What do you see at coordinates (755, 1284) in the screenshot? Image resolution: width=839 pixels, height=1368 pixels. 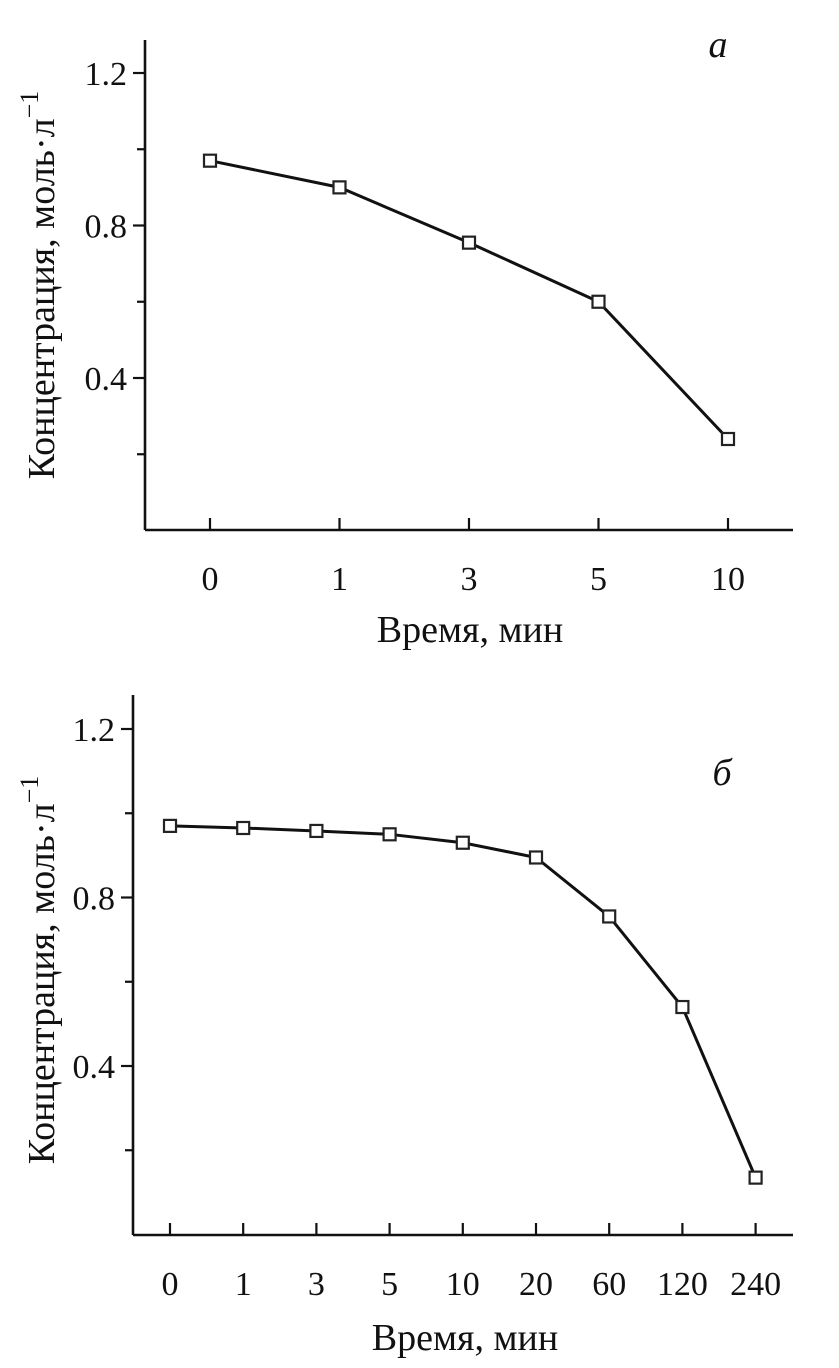 I see `x-tick-label: 240` at bounding box center [755, 1284].